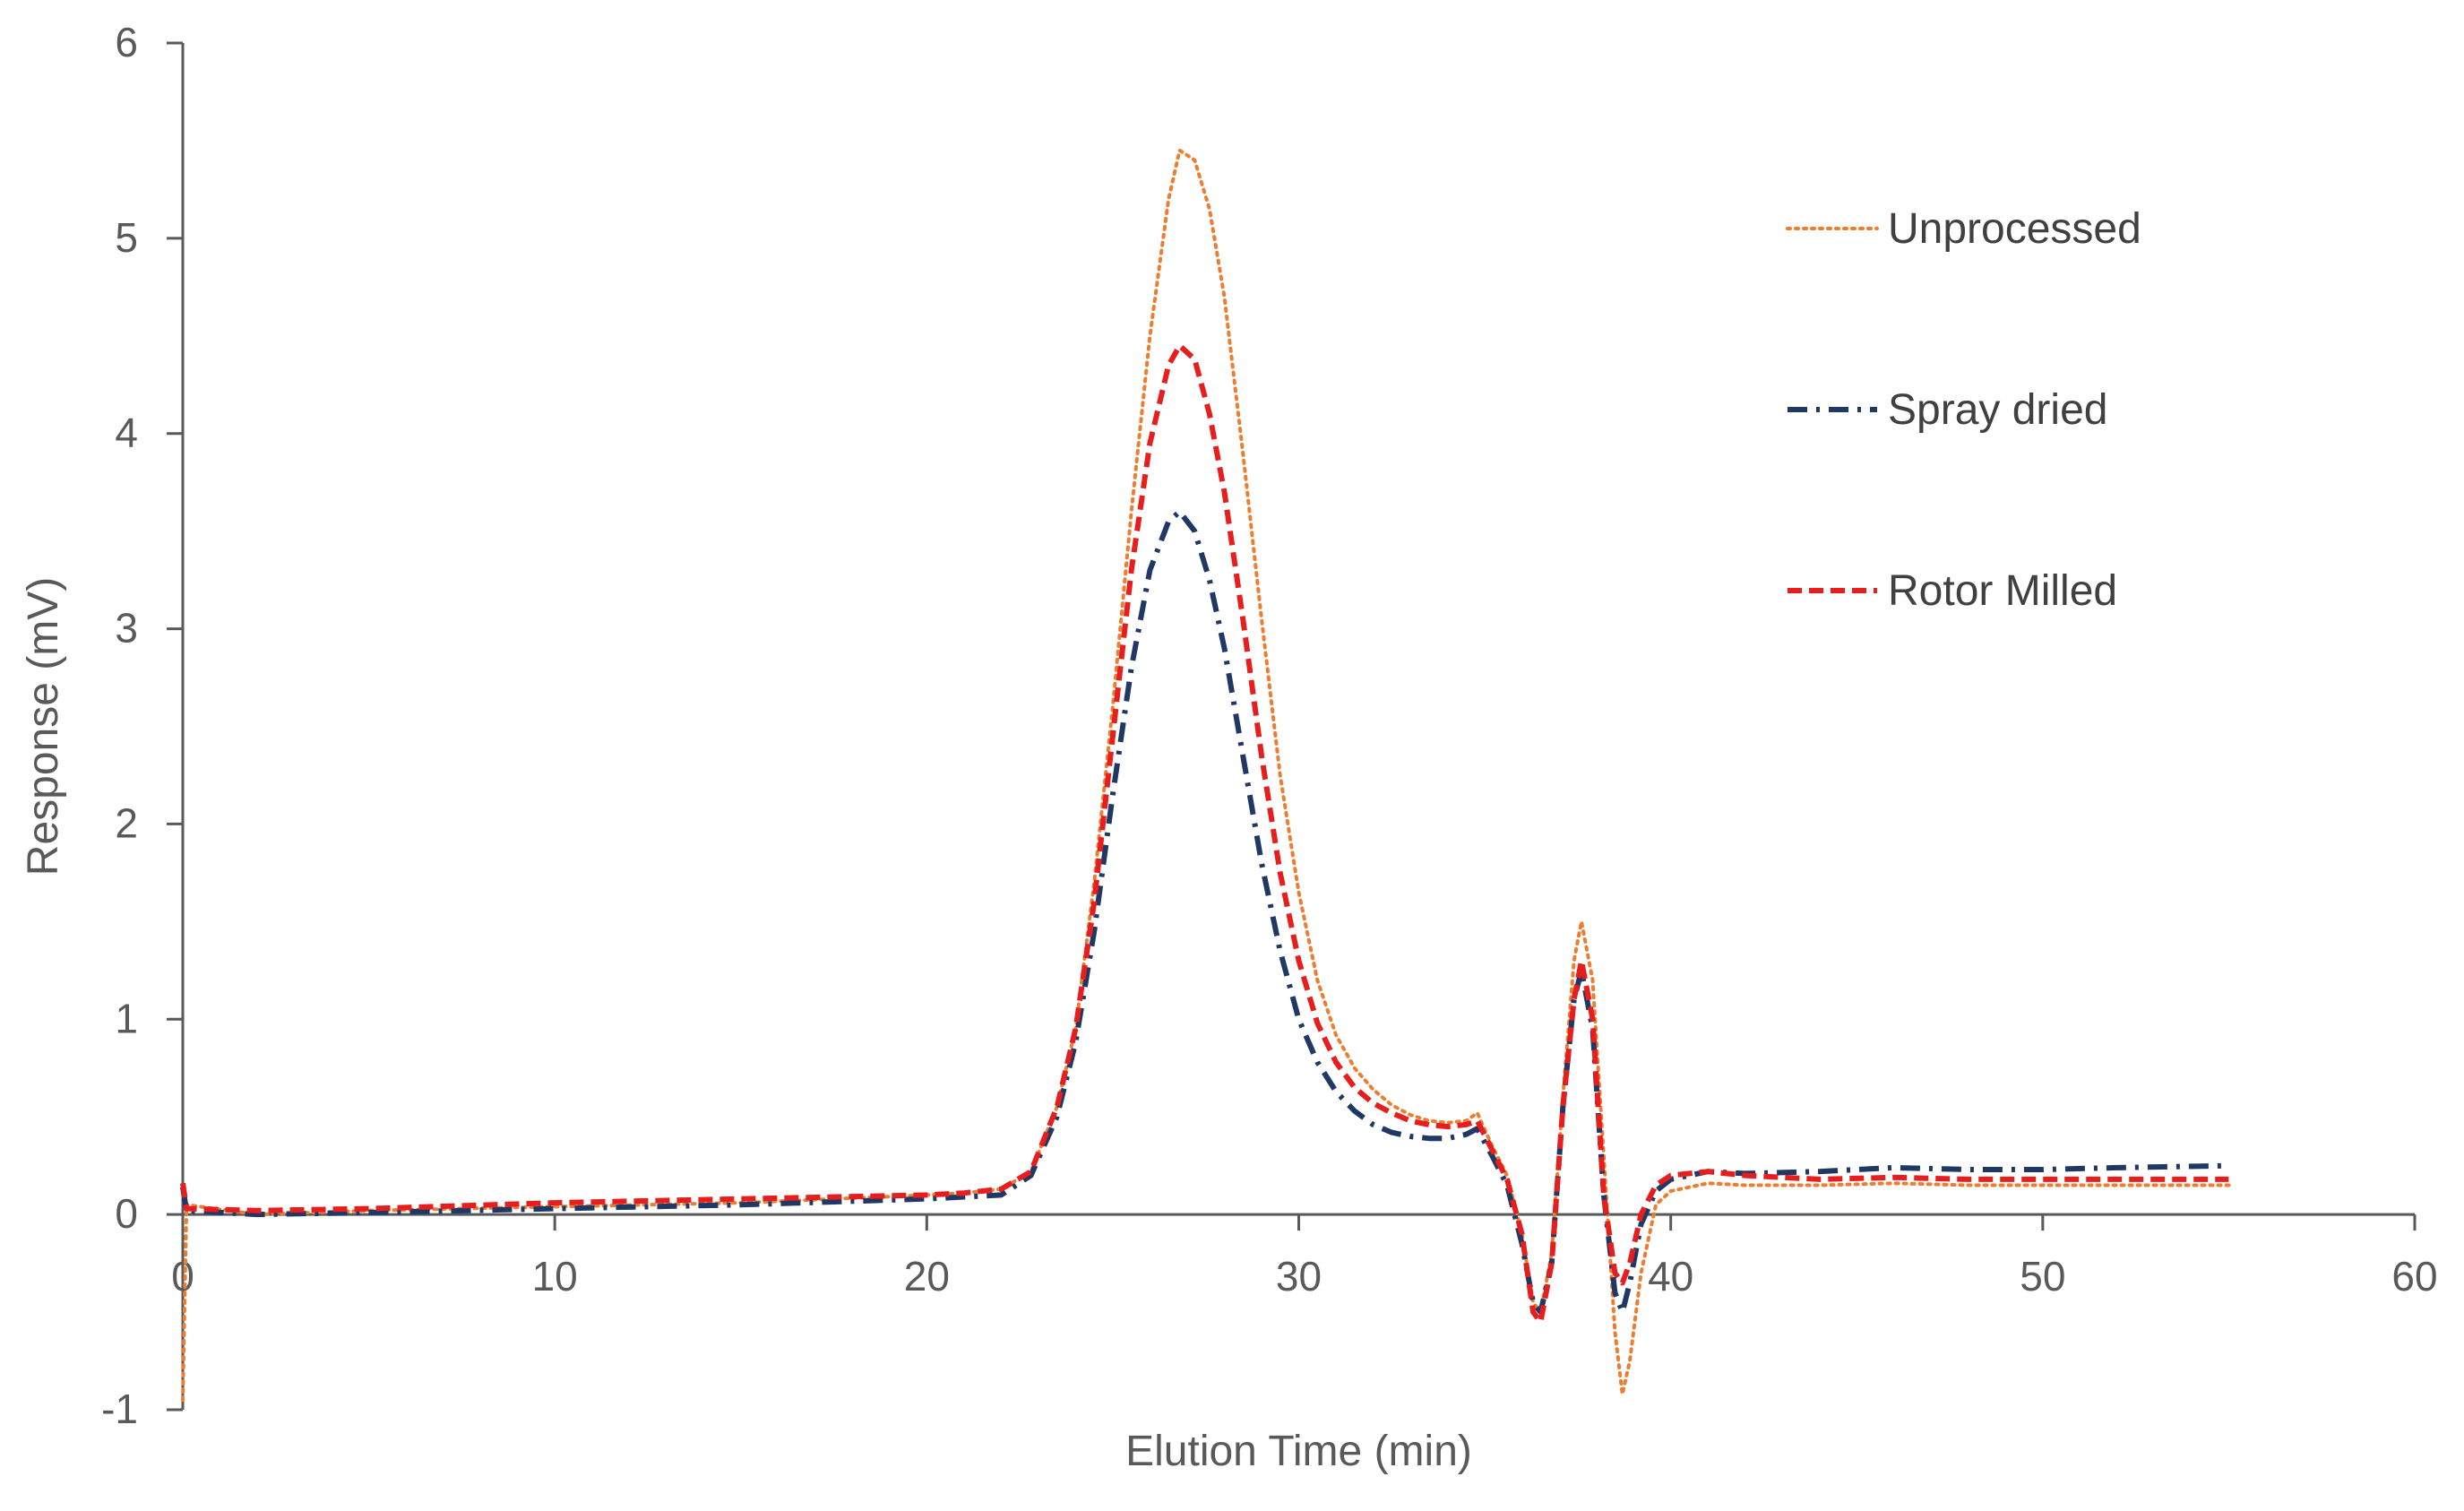 Image resolution: width=2464 pixels, height=1511 pixels. What do you see at coordinates (1671, 1276) in the screenshot?
I see `x-tick-label: 40` at bounding box center [1671, 1276].